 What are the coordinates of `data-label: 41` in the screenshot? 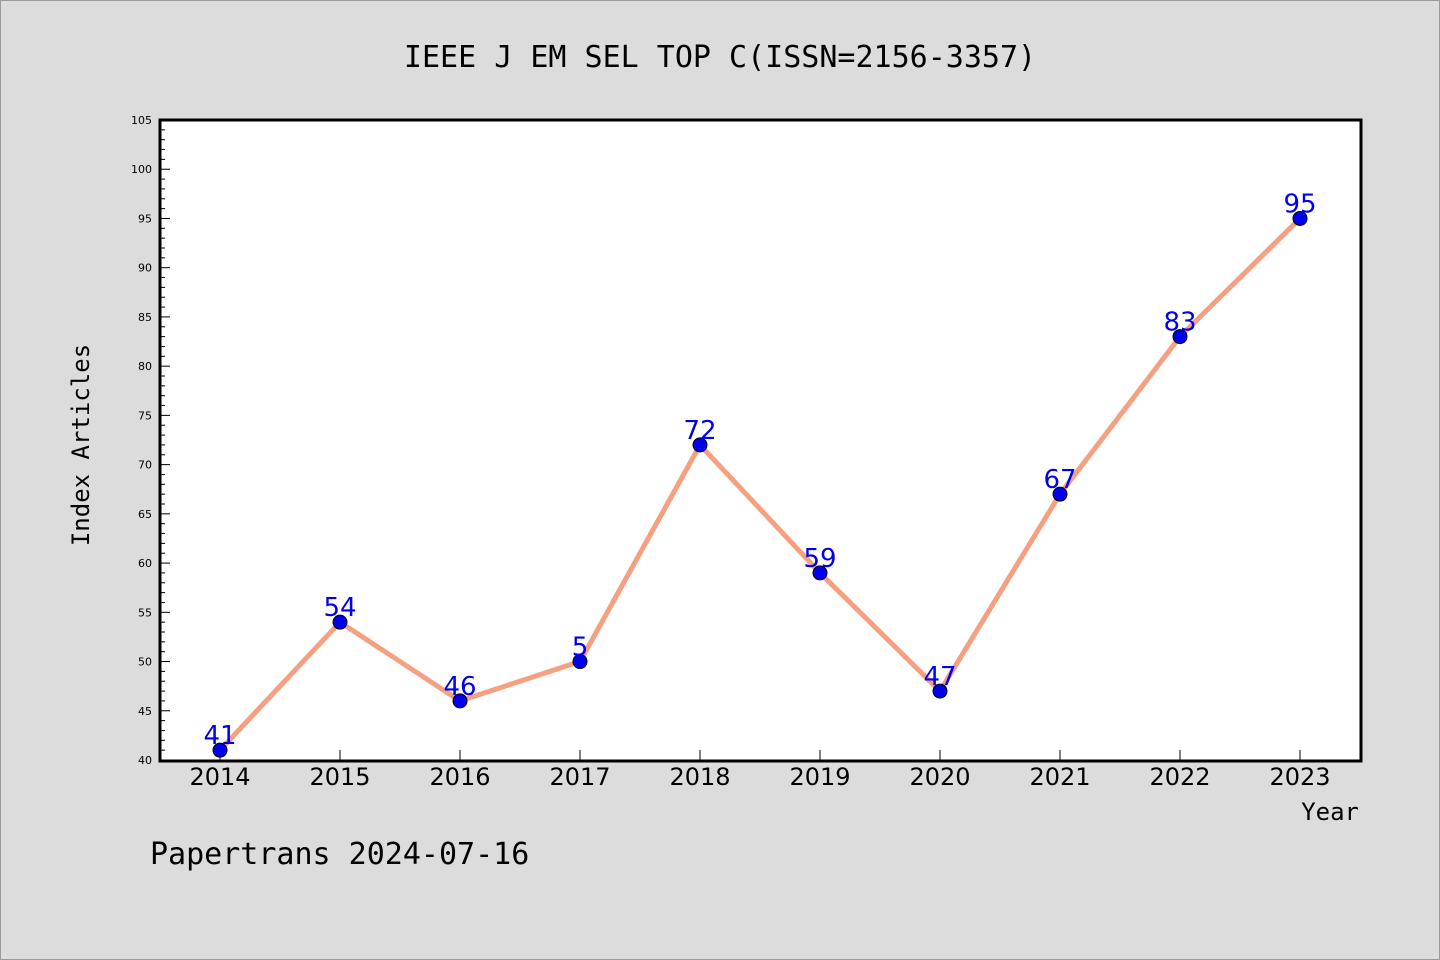 It's located at (219, 736).